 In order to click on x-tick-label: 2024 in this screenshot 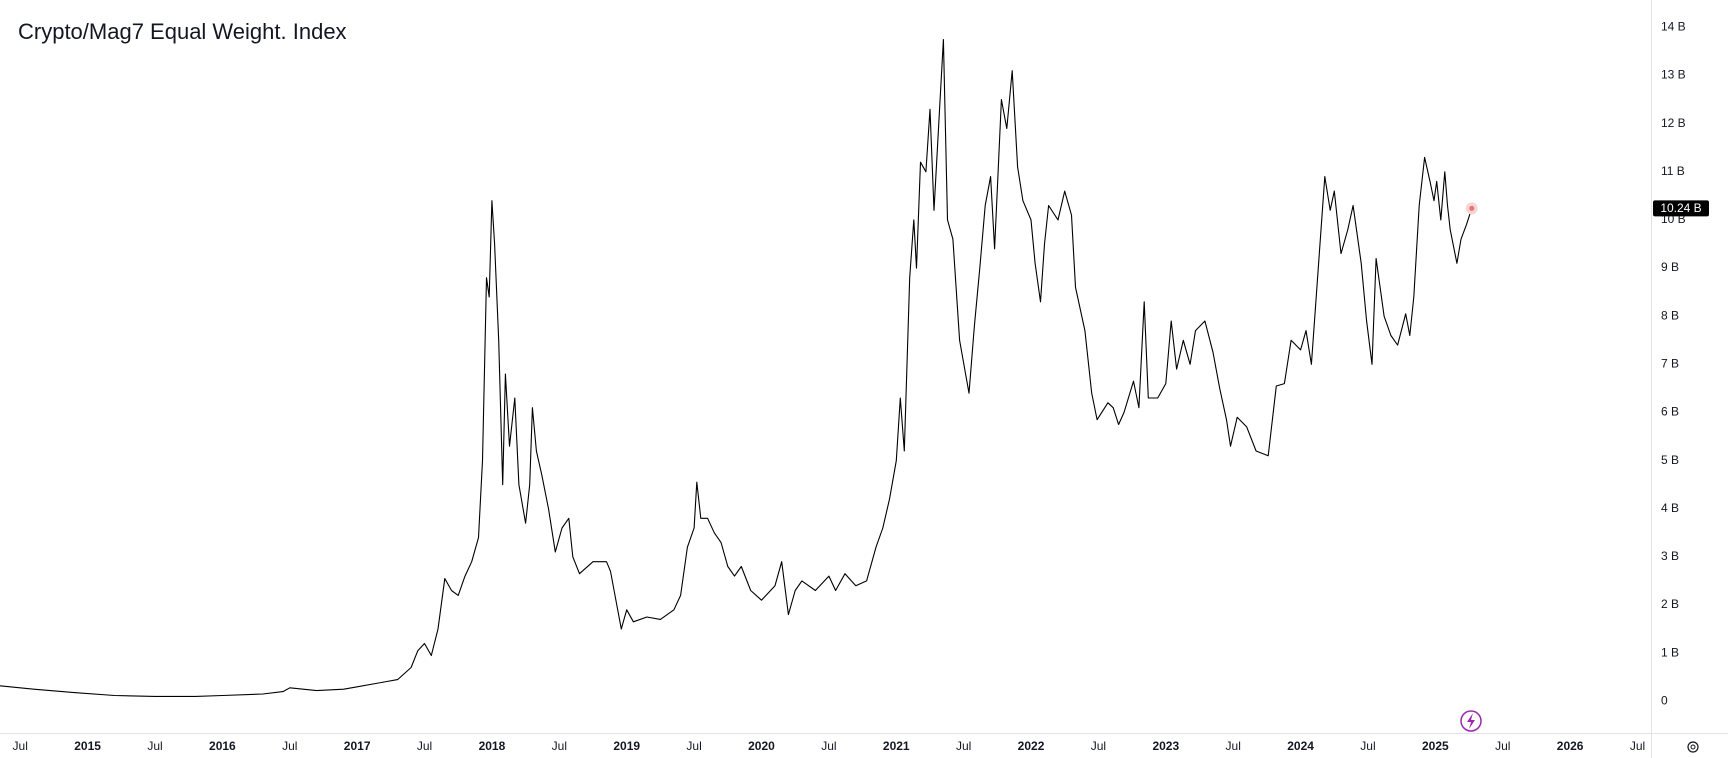, I will do `click(1300, 746)`.